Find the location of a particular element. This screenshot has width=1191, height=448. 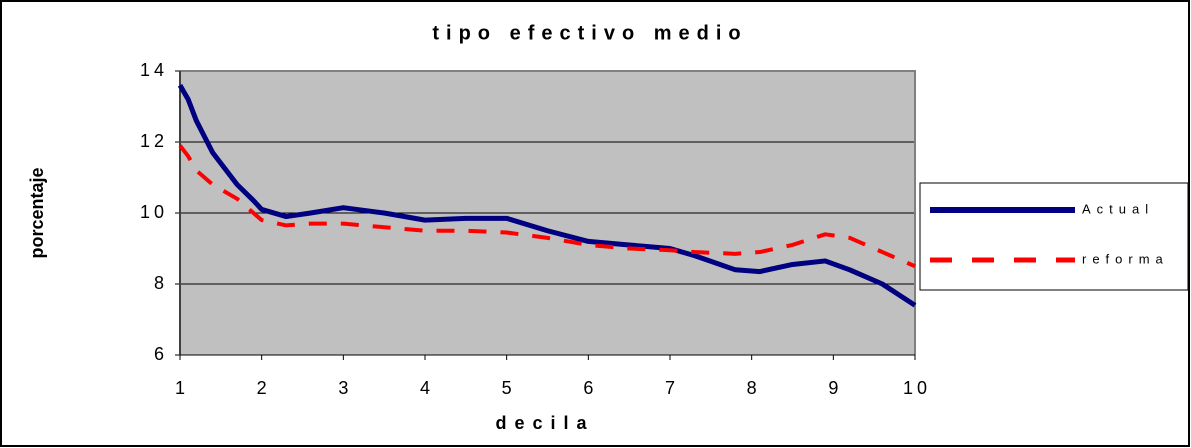

y-tick-label: 12 is located at coordinates (154, 141).